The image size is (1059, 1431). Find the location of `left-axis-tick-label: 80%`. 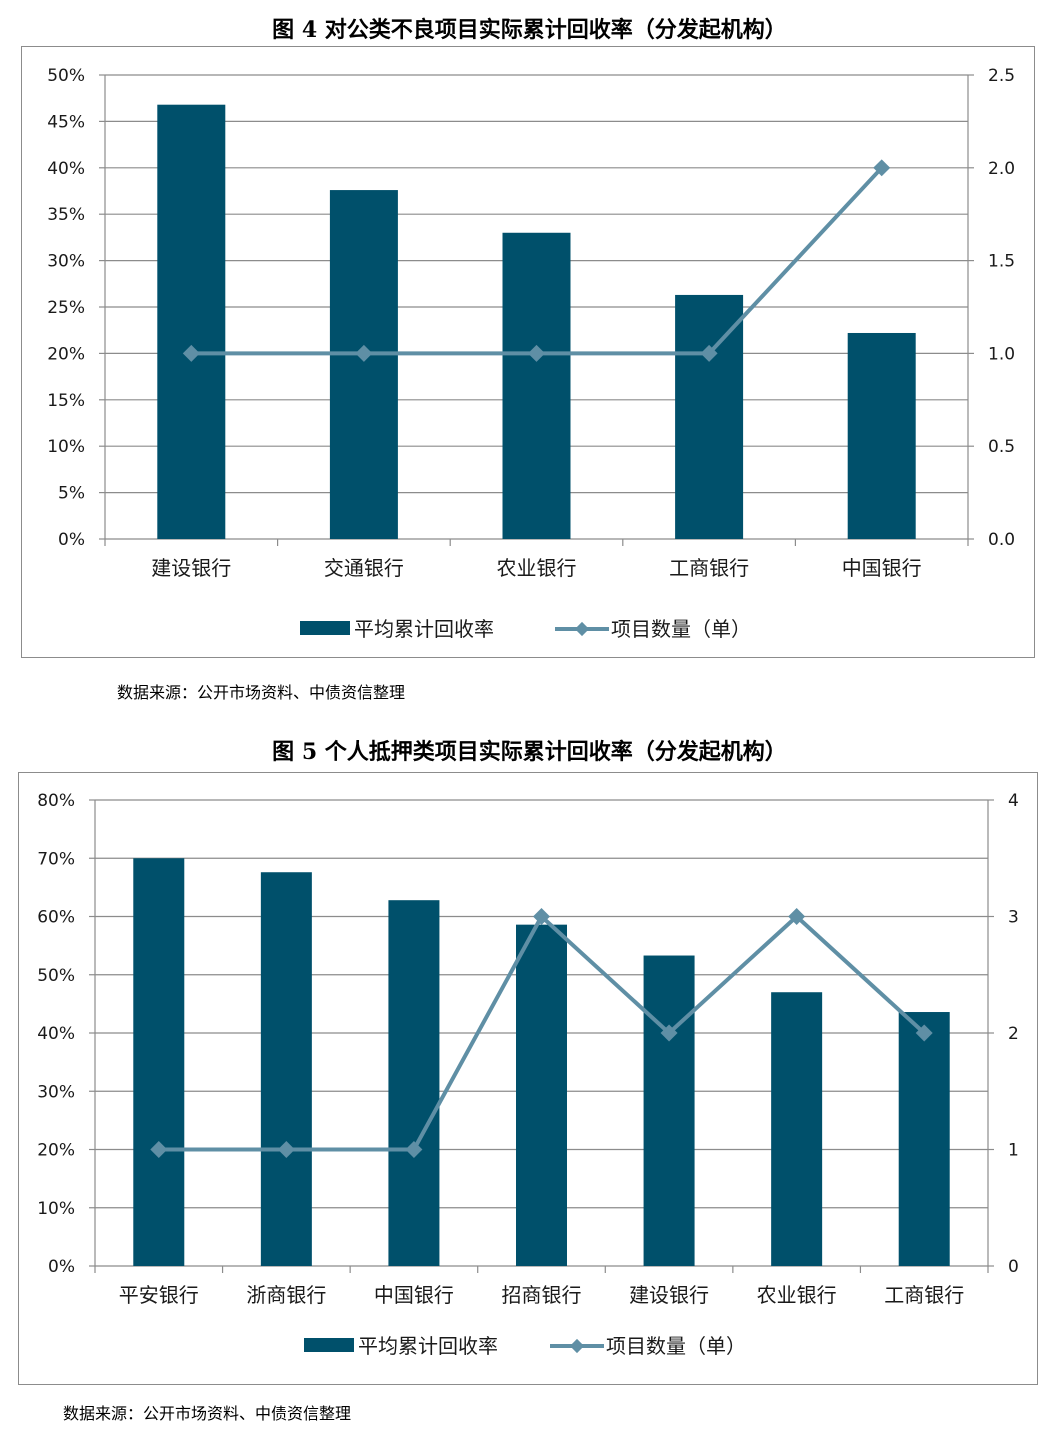

left-axis-tick-label: 80% is located at coordinates (56, 801).